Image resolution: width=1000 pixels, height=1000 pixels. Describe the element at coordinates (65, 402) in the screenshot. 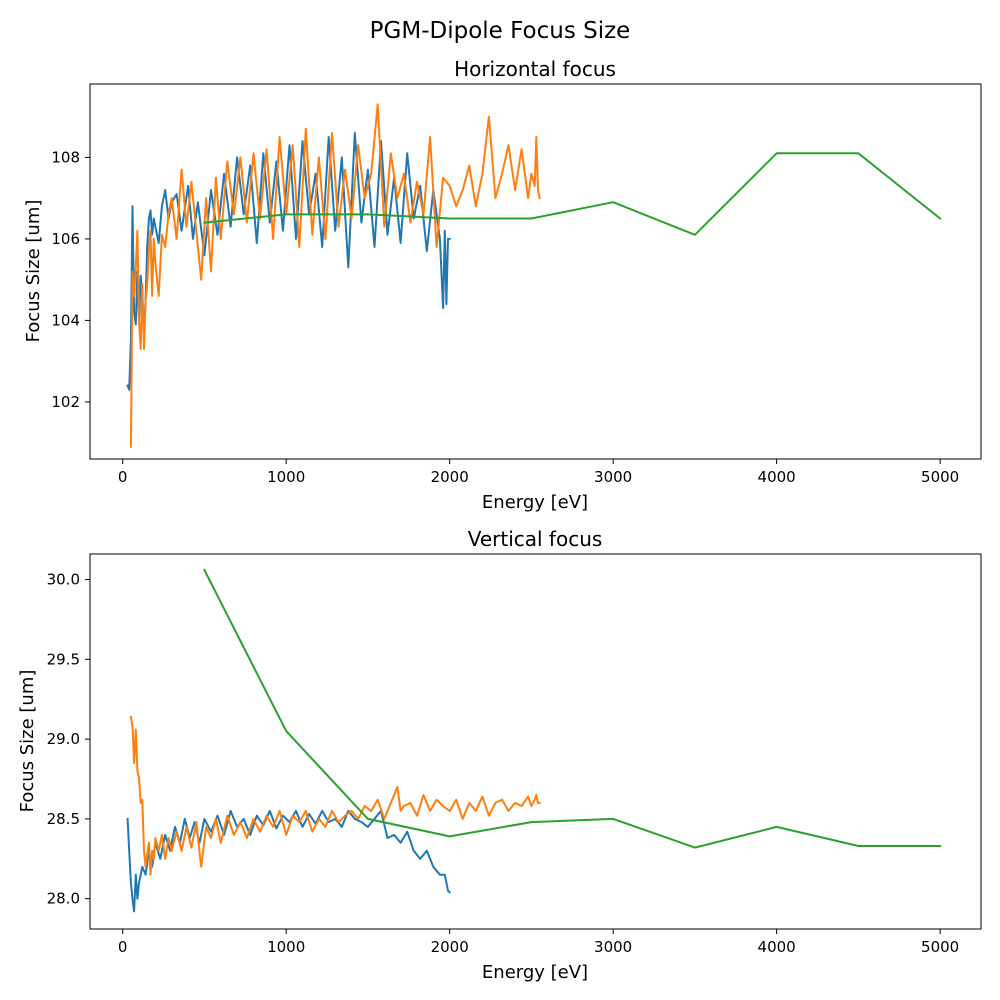

I see `horizontal-y-tick-label: 102` at that location.